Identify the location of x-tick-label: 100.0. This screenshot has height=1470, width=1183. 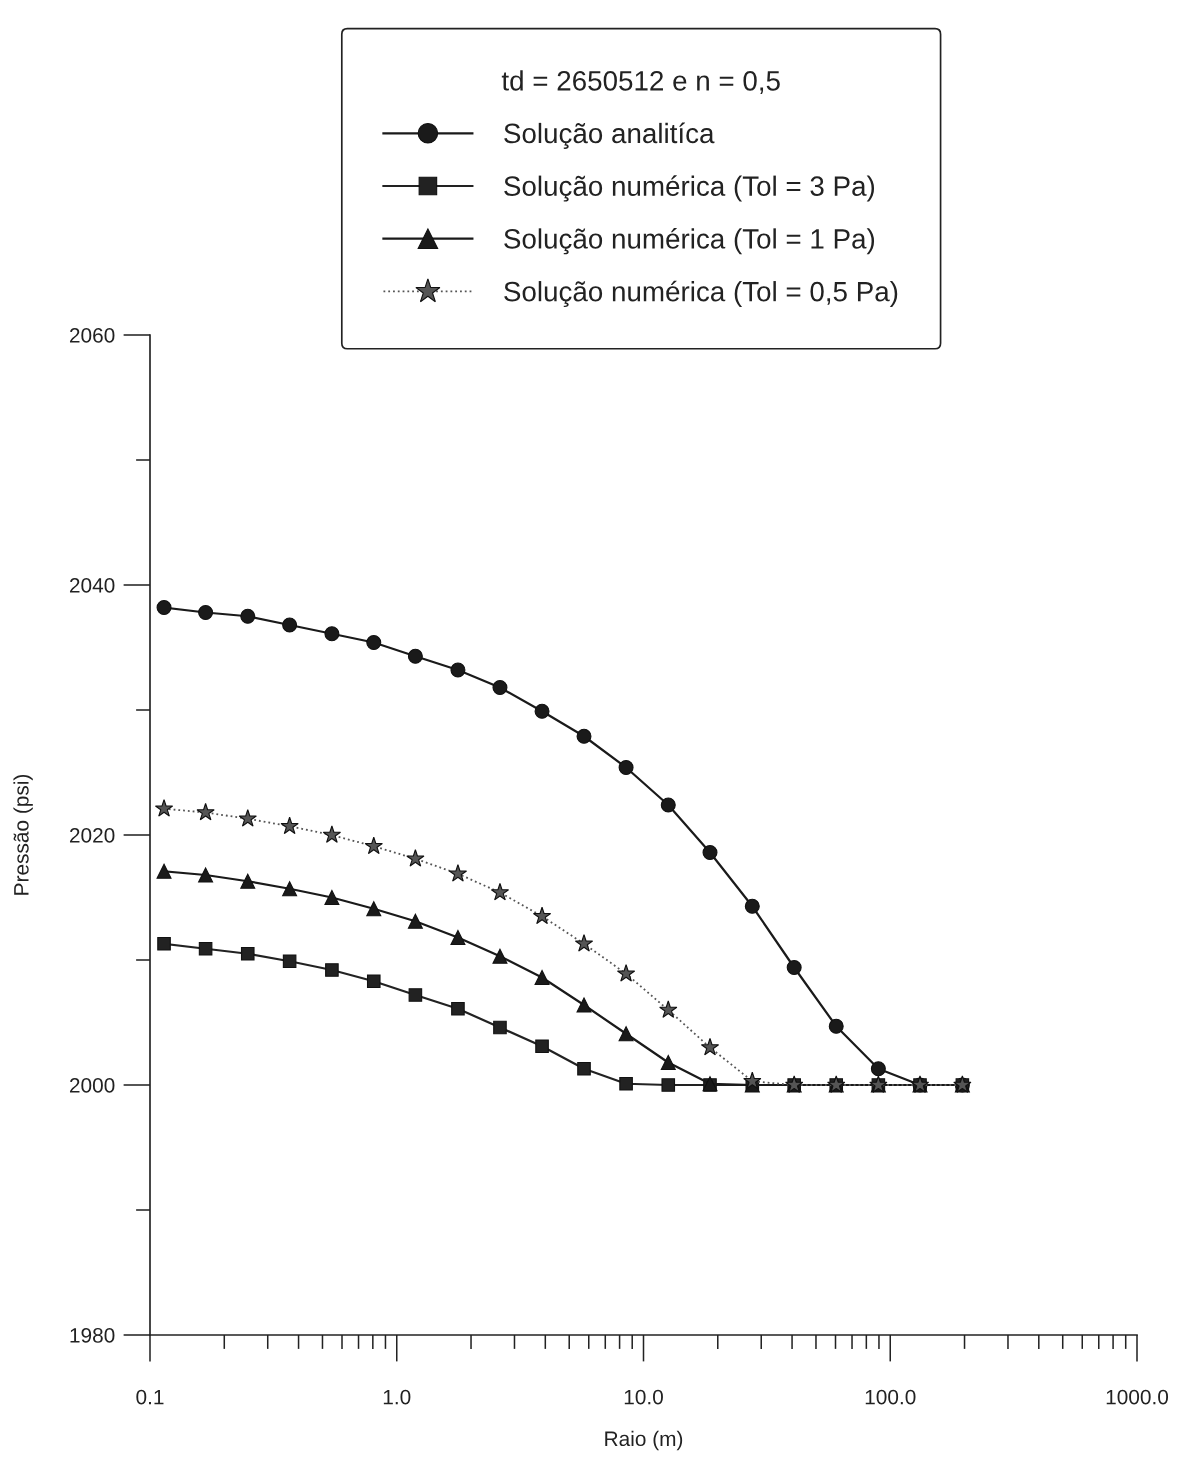
(890, 1397).